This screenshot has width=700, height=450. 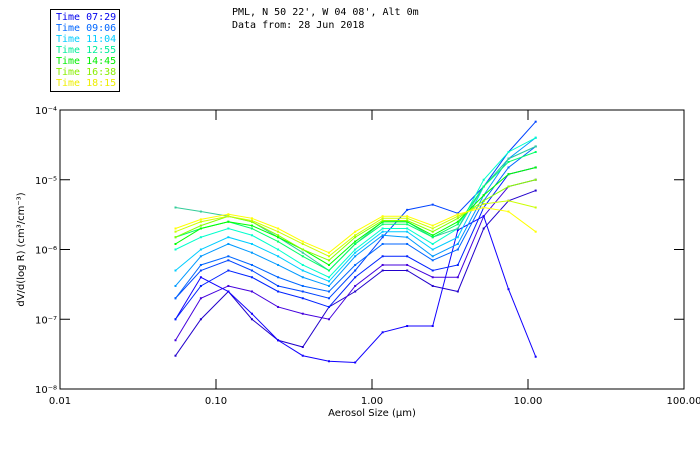 I want to click on y-tick-label: 10⁻⁶, so click(x=46, y=251).